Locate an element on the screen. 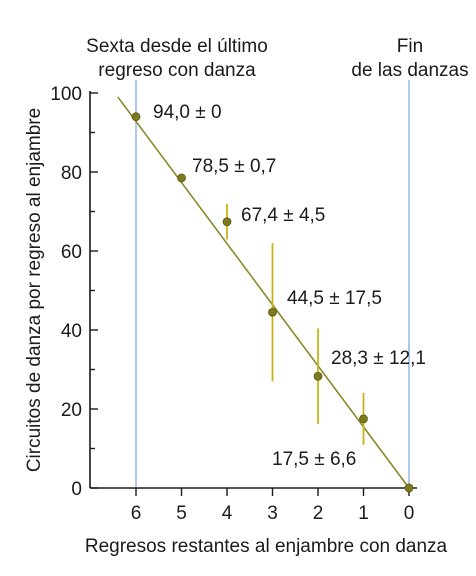 The image size is (476, 576). reference-label-0-1: regreso con danza is located at coordinates (177, 70).